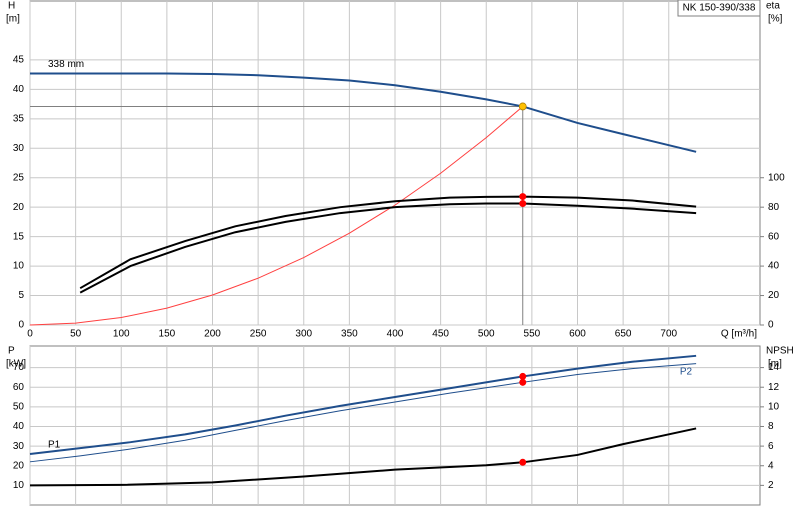 This screenshot has width=800, height=520. I want to click on x-tick-label: 250, so click(258, 334).